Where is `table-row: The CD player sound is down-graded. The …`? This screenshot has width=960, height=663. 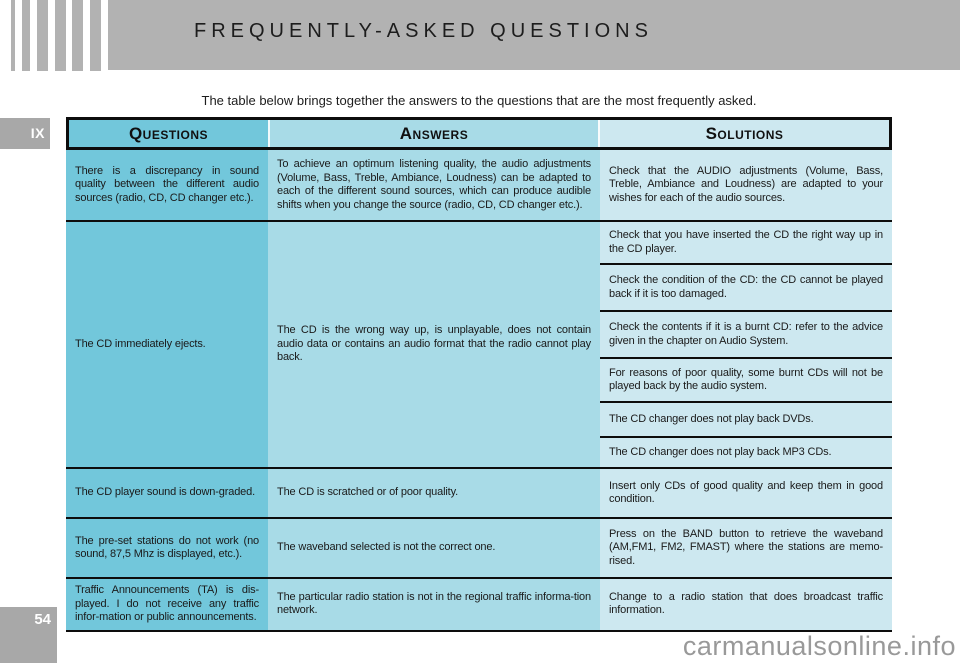 table-row: The CD player sound is down-graded. The … is located at coordinates (479, 492).